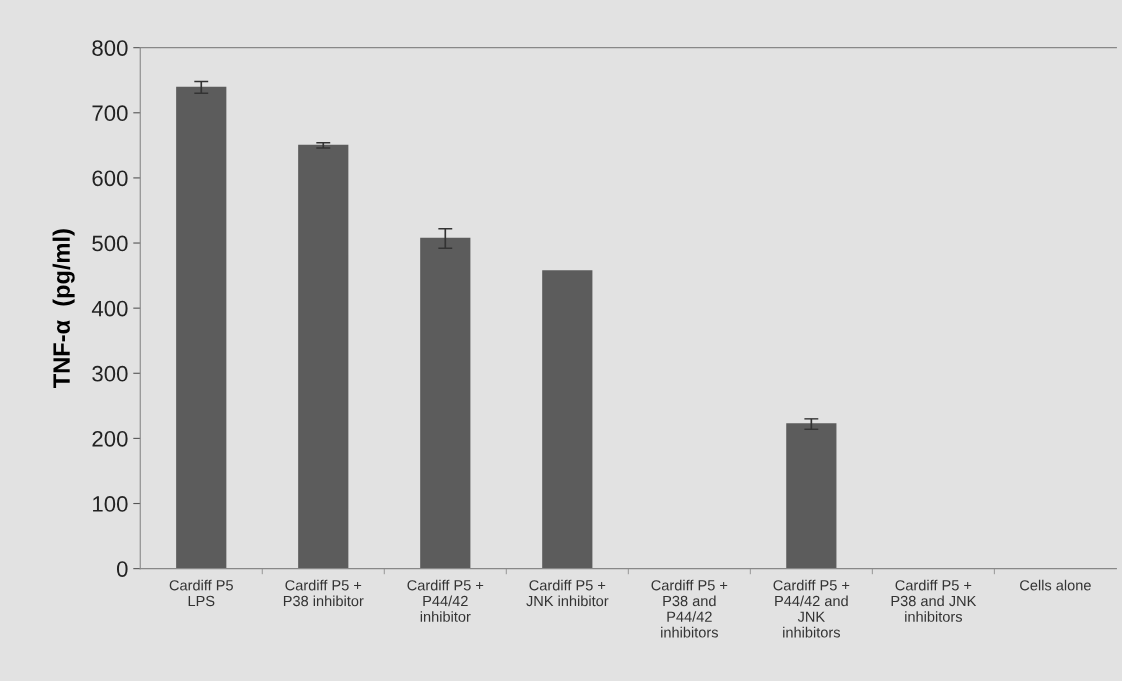 This screenshot has width=1122, height=681. Describe the element at coordinates (110, 243) in the screenshot. I see `y-tick-label: 500` at that location.